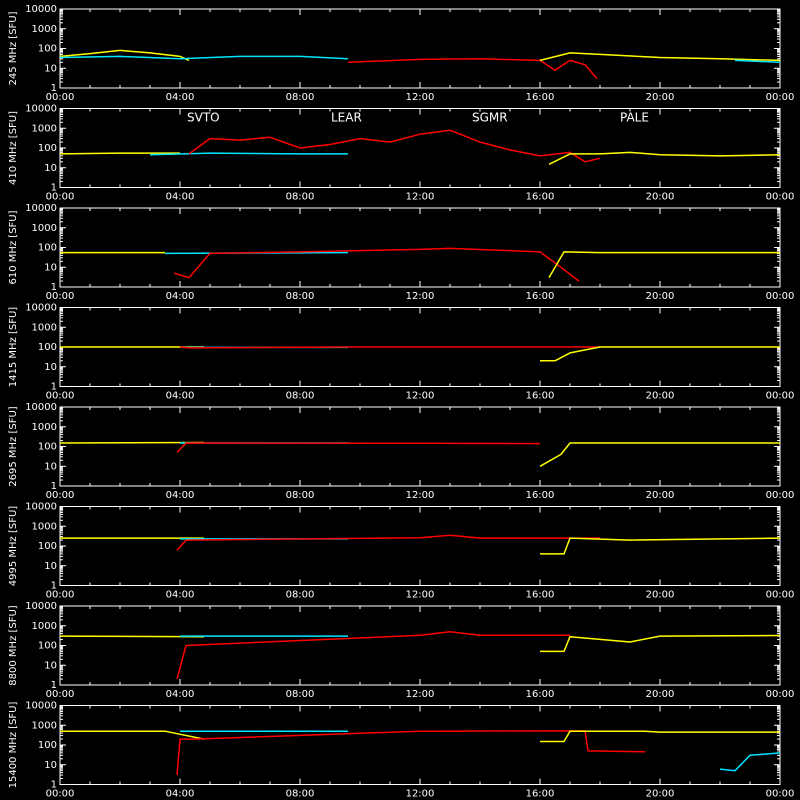 The width and height of the screenshot is (800, 800). What do you see at coordinates (203, 118) in the screenshot?
I see `legend-svto: SVTO` at bounding box center [203, 118].